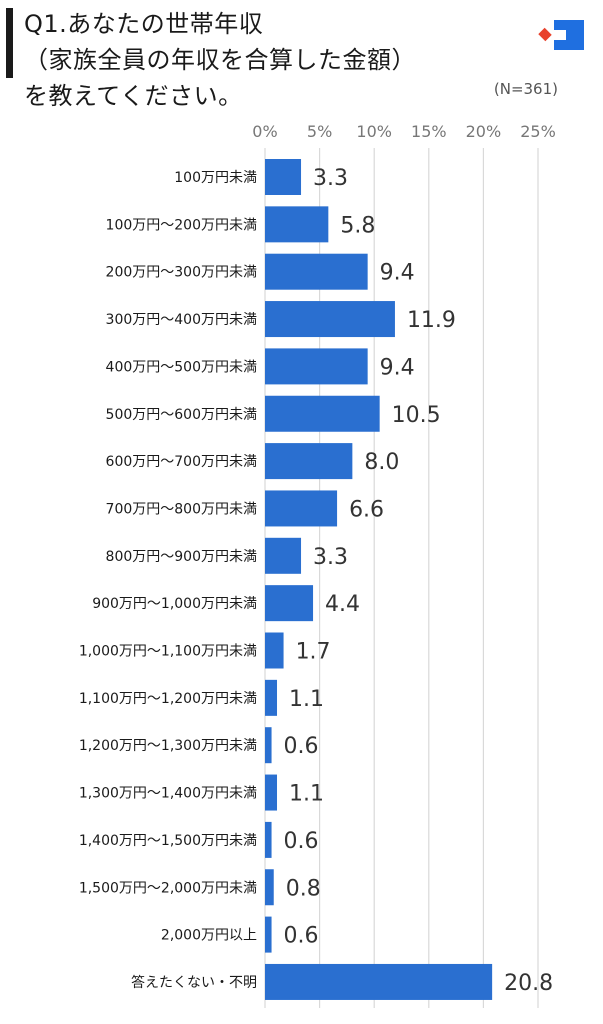 The width and height of the screenshot is (603, 1024). I want to click on data-label: 1.7, so click(313, 652).